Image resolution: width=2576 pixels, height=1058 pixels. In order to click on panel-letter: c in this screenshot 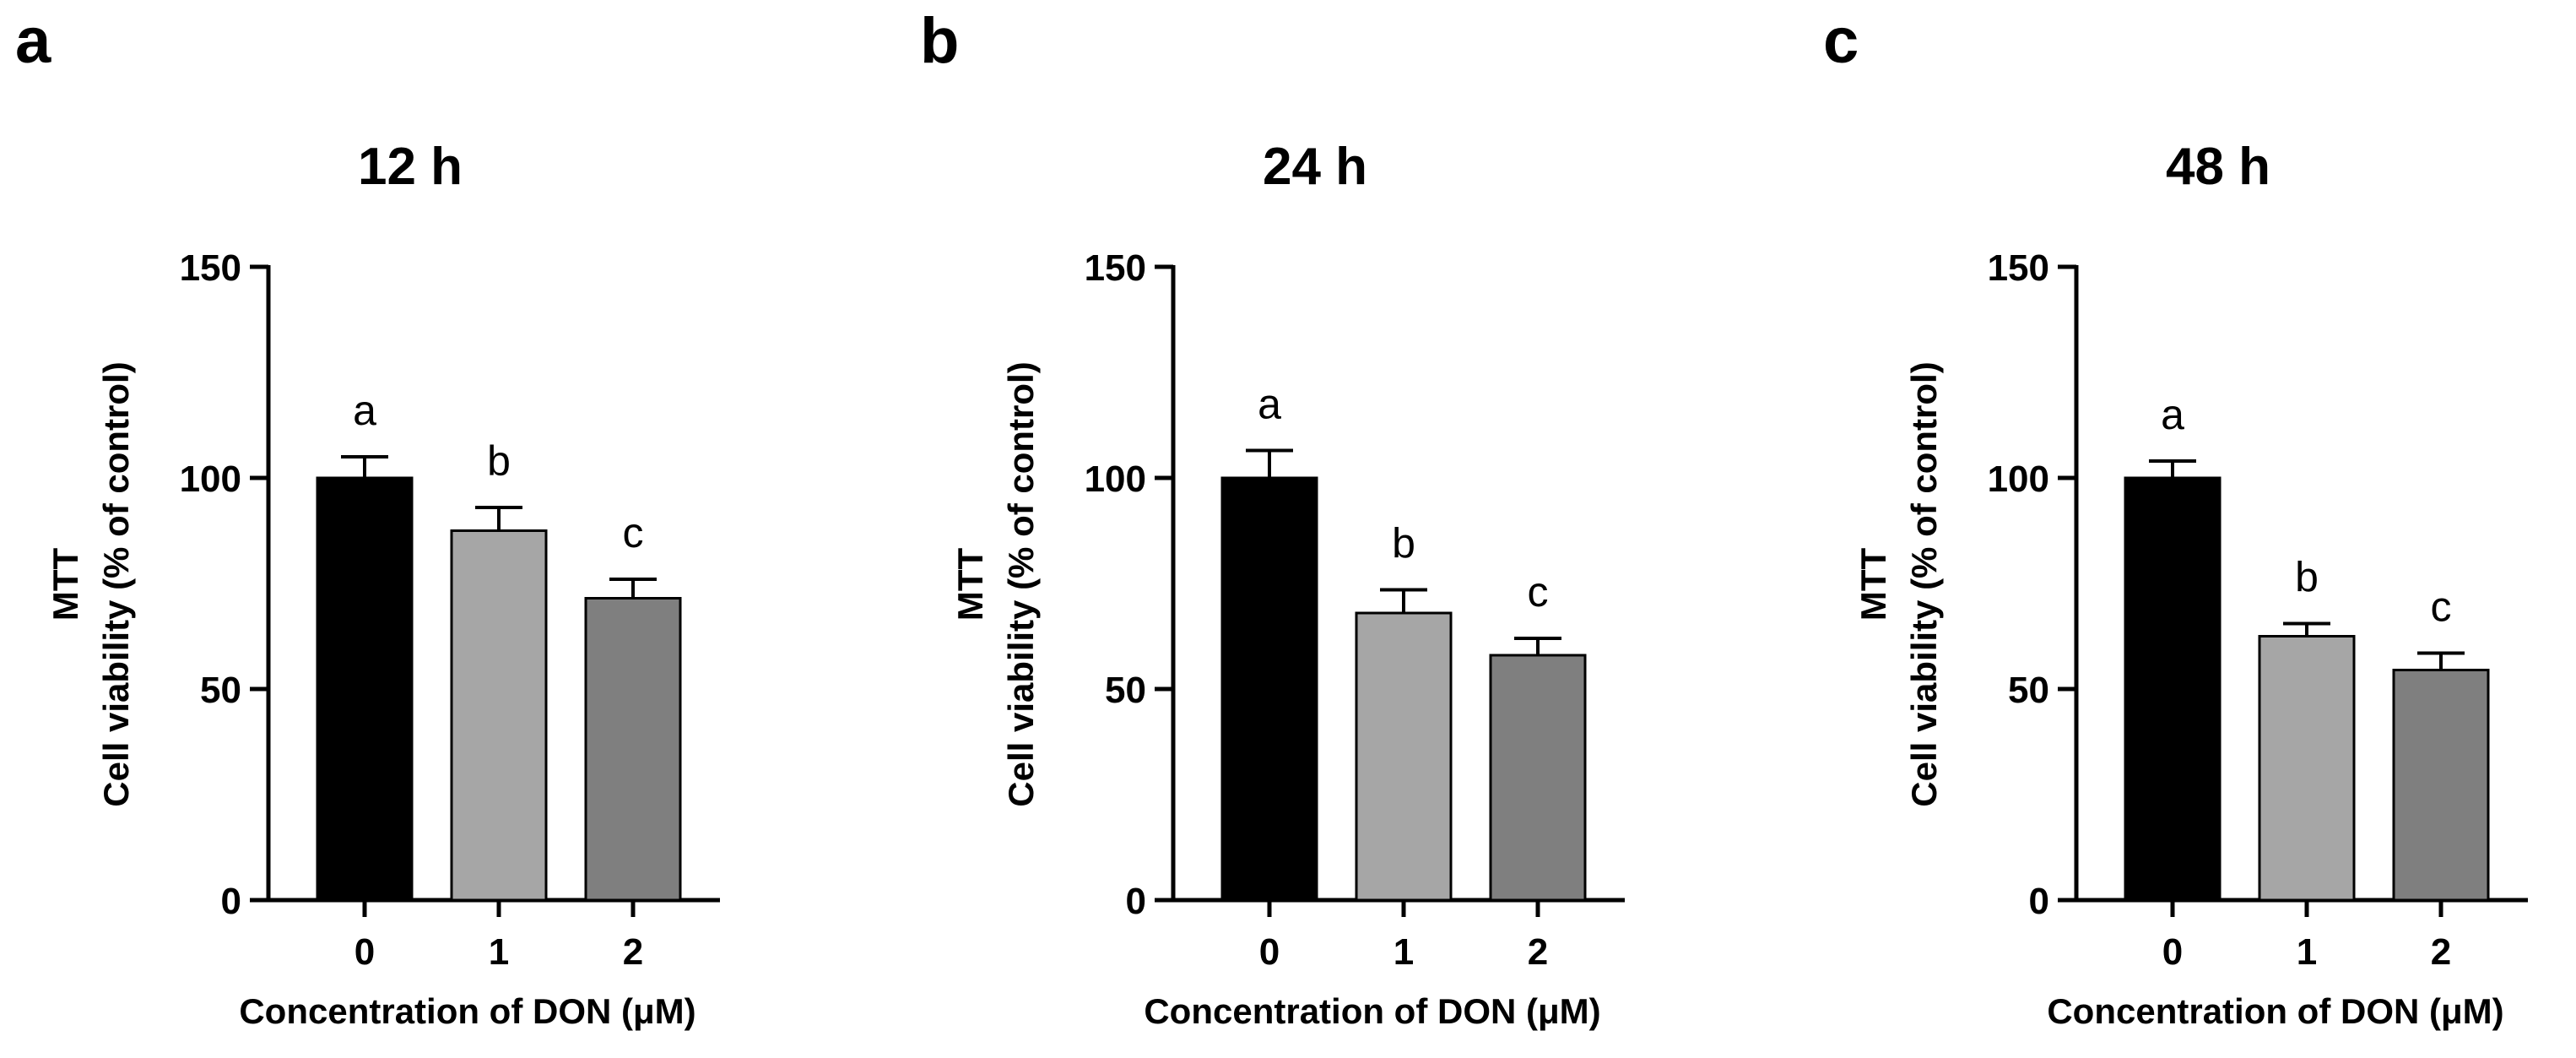, I will do `click(1841, 41)`.